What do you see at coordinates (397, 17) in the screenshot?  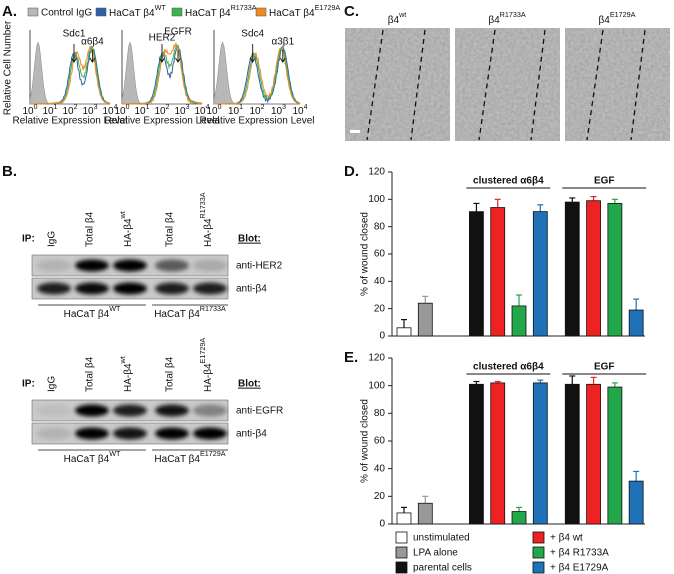 I see `image-label: β4wt` at bounding box center [397, 17].